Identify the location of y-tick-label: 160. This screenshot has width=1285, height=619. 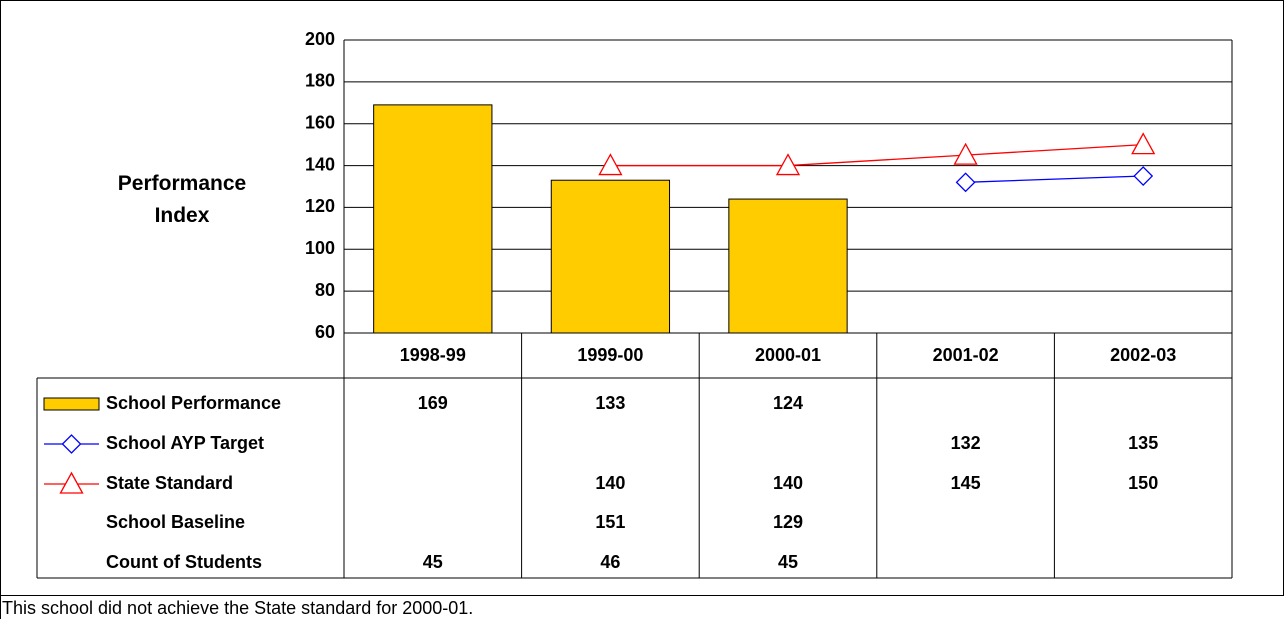
(320, 122).